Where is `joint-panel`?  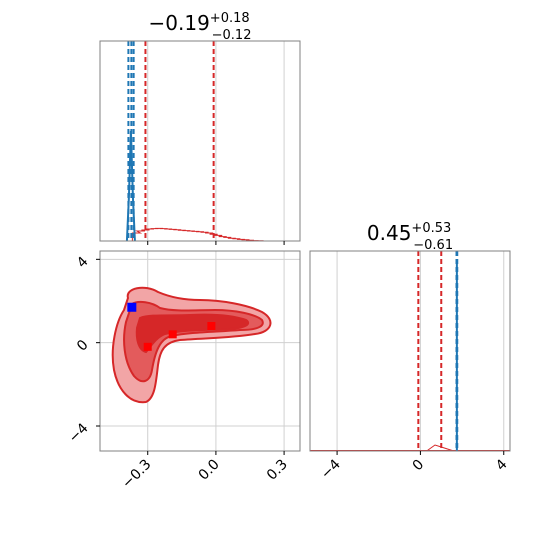
joint-panel is located at coordinates (200, 351).